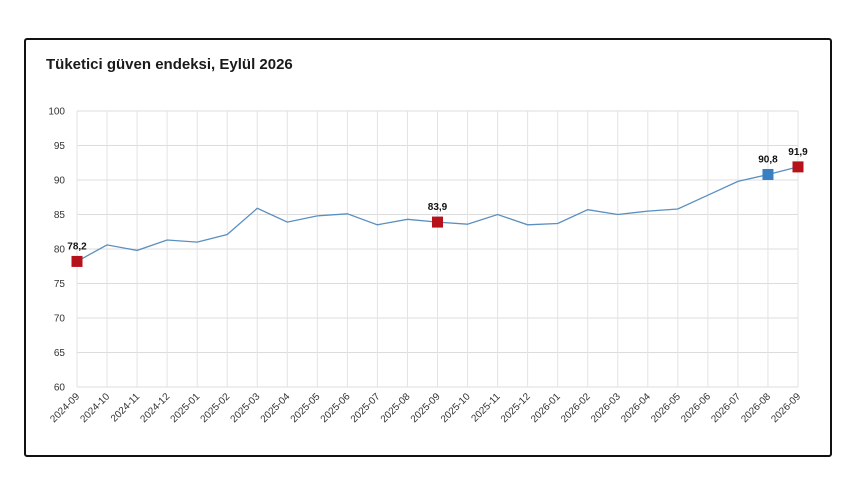 The height and width of the screenshot is (504, 860). Describe the element at coordinates (186, 408) in the screenshot. I see `x-tick-label: 2025-01` at that location.